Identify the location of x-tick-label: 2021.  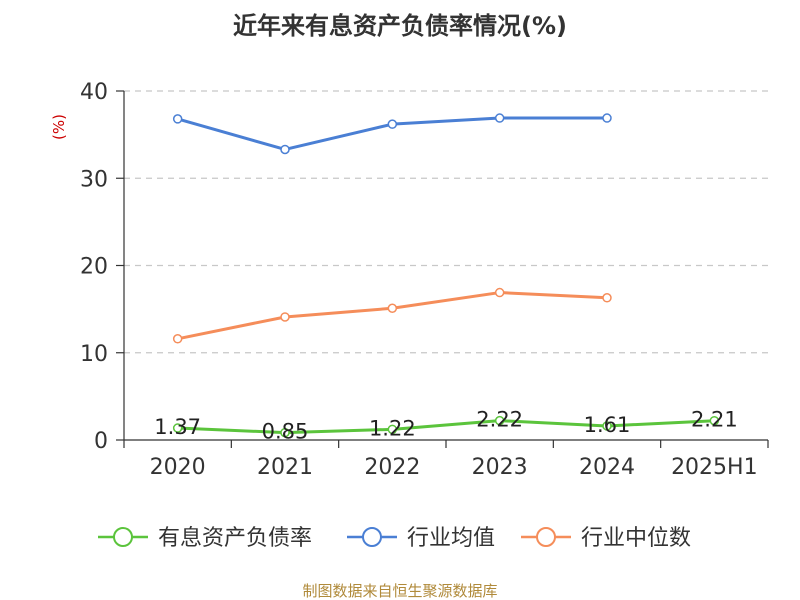
(285, 467).